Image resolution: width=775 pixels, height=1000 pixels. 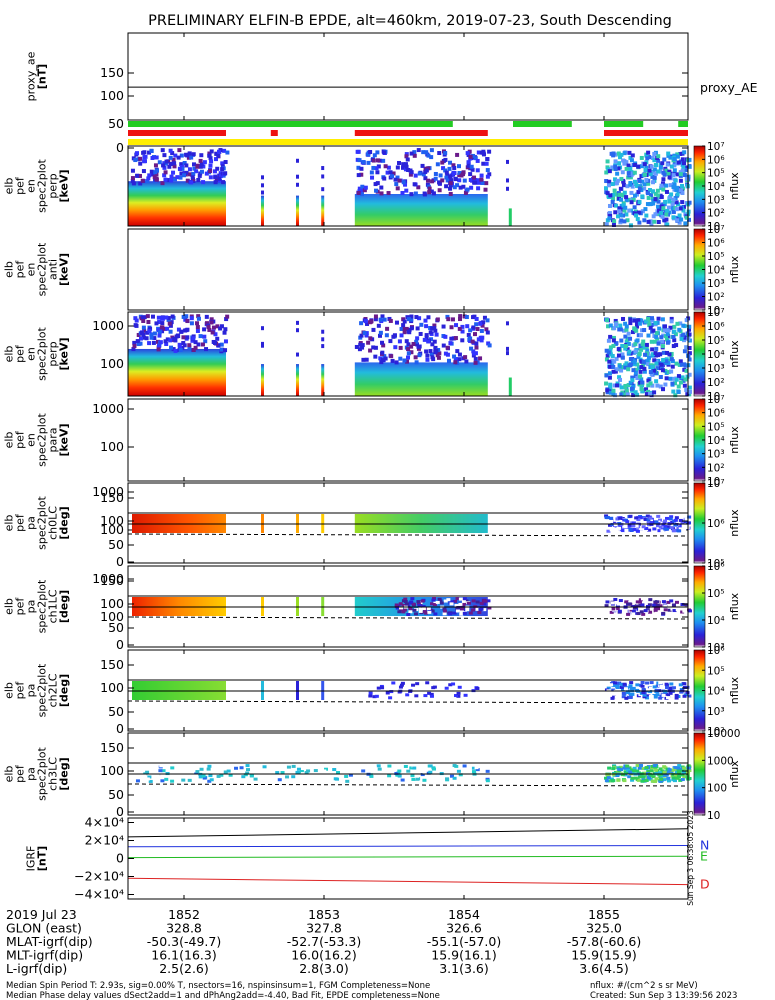 What do you see at coordinates (713, 227) in the screenshot?
I see `en_spec_perp-cb-label-0: 10` at bounding box center [713, 227].